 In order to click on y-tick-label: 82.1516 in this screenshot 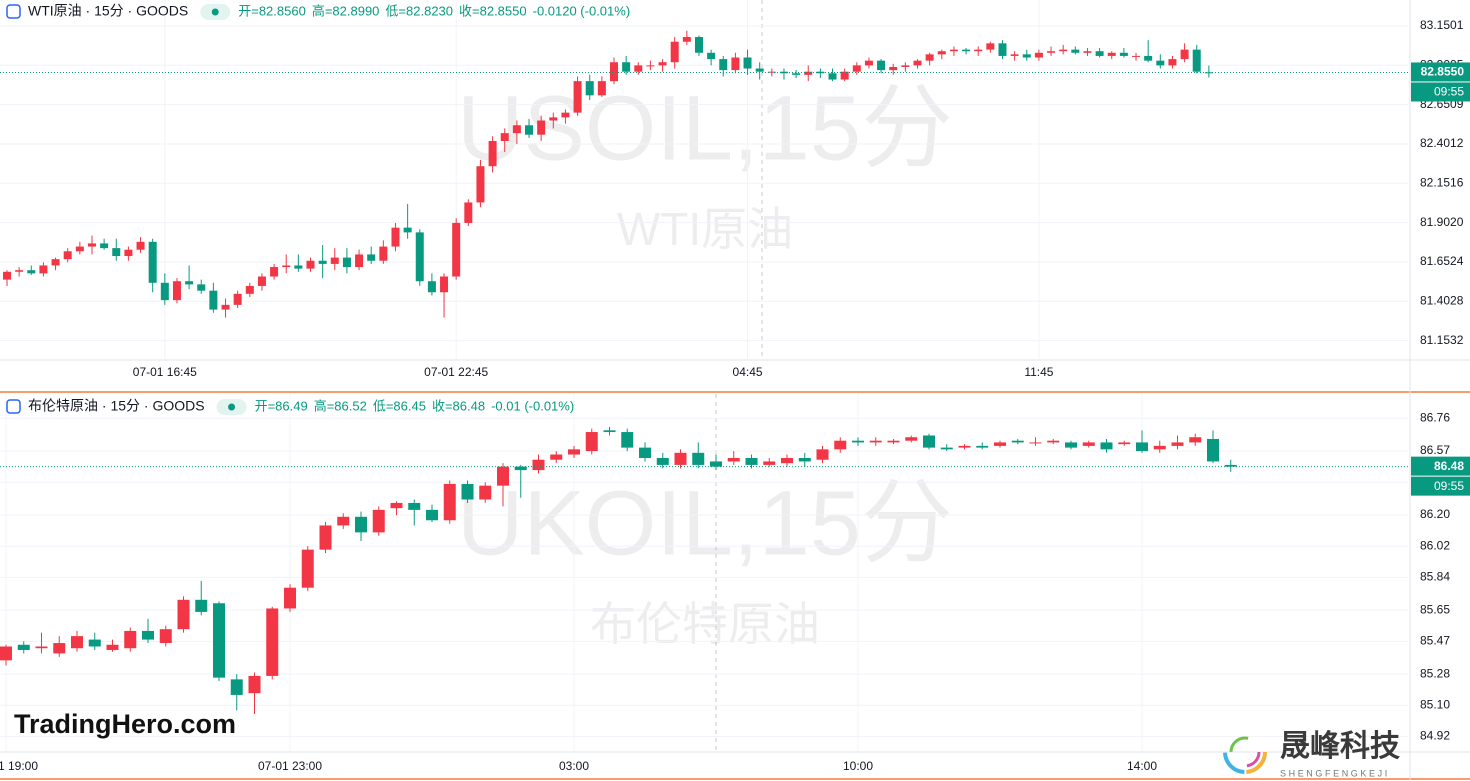, I will do `click(1442, 182)`.